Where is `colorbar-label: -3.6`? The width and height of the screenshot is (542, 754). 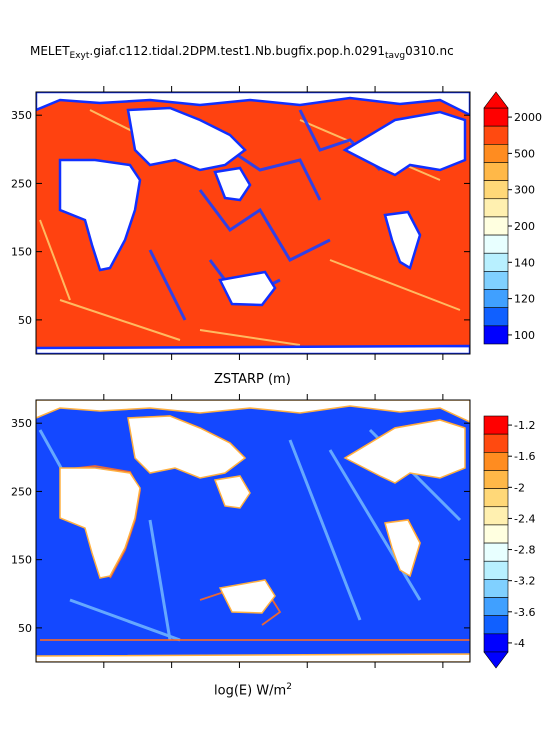 colorbar-label: -3.6 is located at coordinates (524, 612).